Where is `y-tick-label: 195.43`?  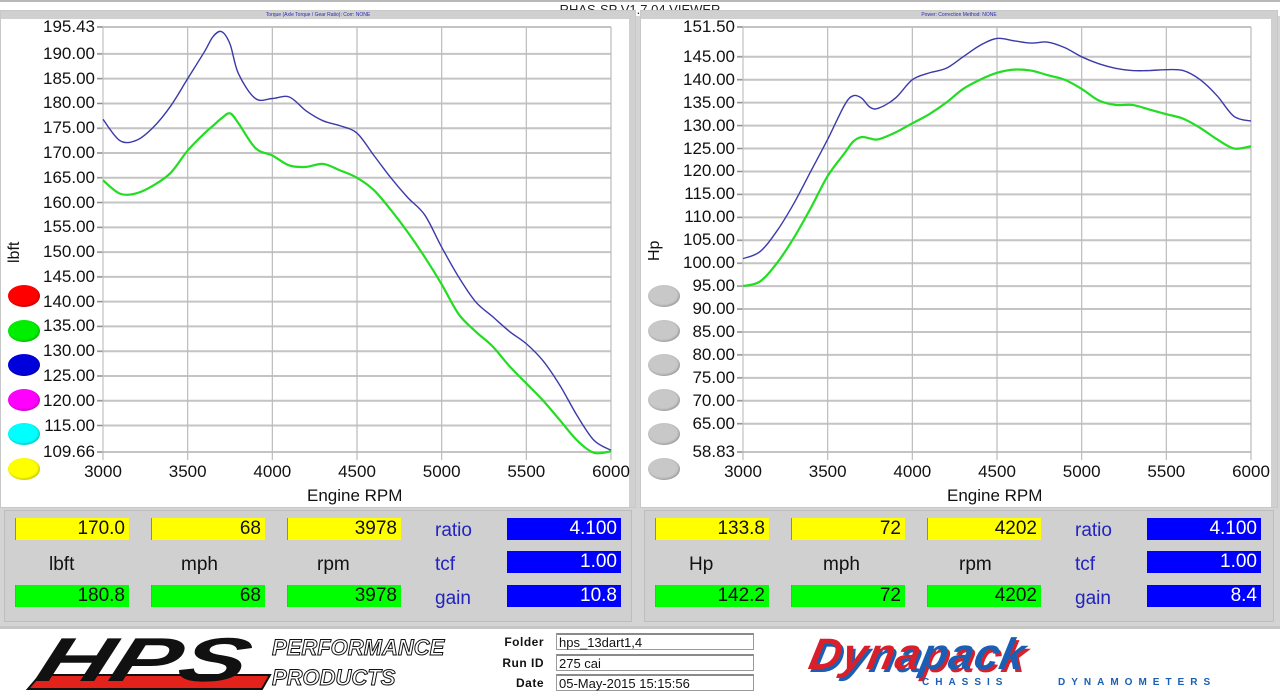 y-tick-label: 195.43 is located at coordinates (69, 26).